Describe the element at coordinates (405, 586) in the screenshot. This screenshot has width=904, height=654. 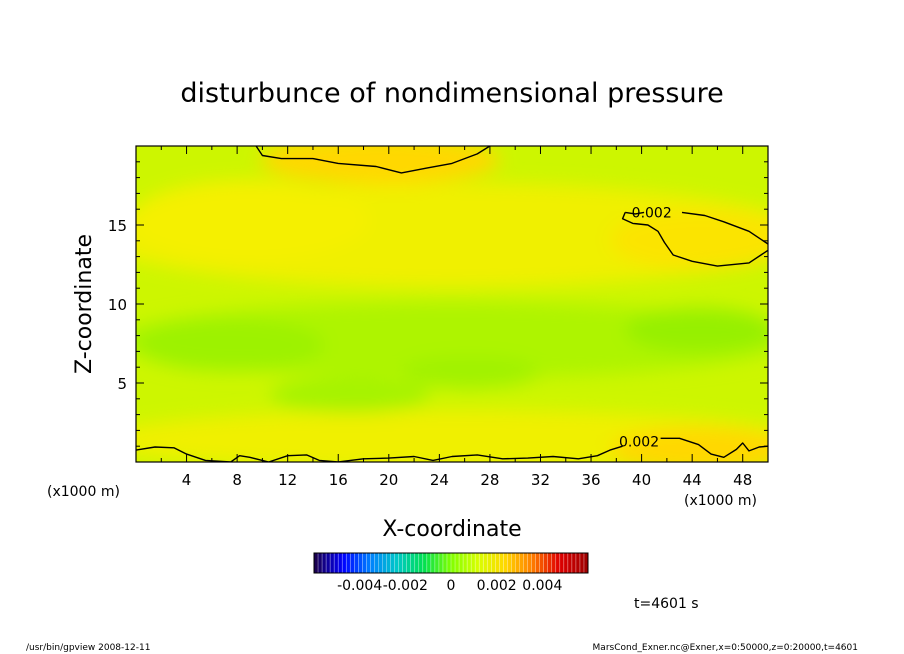
I see `colorbar-tick-label: -0.002` at that location.